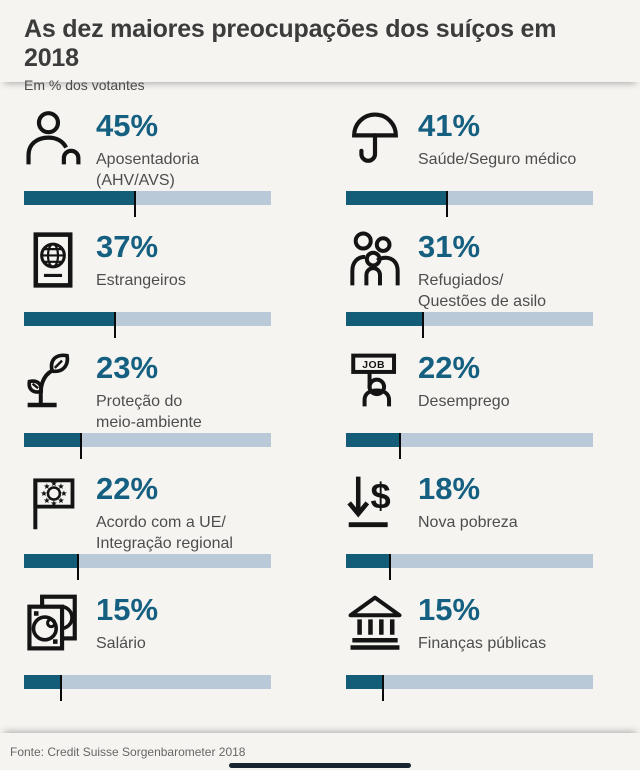  Describe the element at coordinates (127, 125) in the screenshot. I see `percentage-value: 45%` at that location.